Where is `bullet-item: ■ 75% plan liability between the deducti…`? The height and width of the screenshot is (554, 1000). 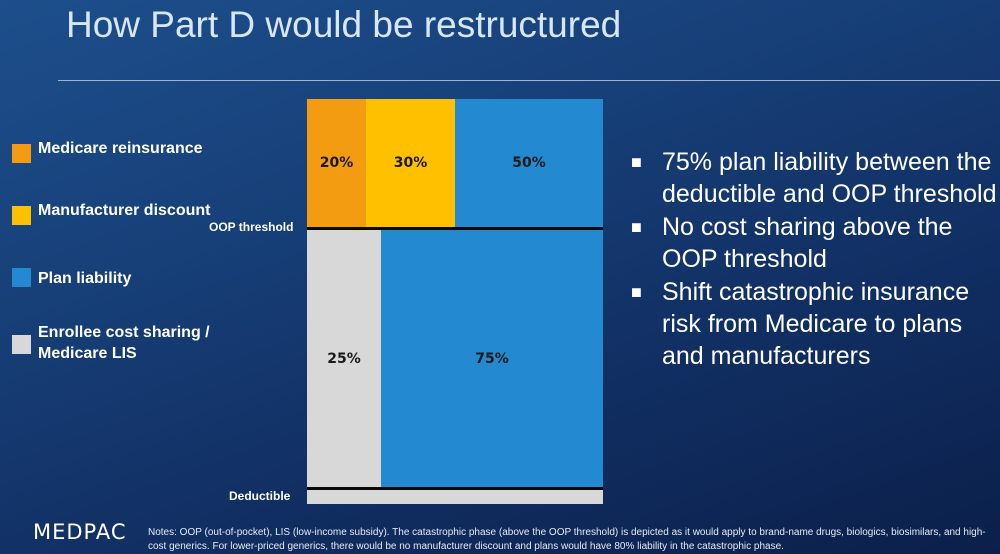 bullet-item: ■ 75% plan liability between the deducti… is located at coordinates (814, 178).